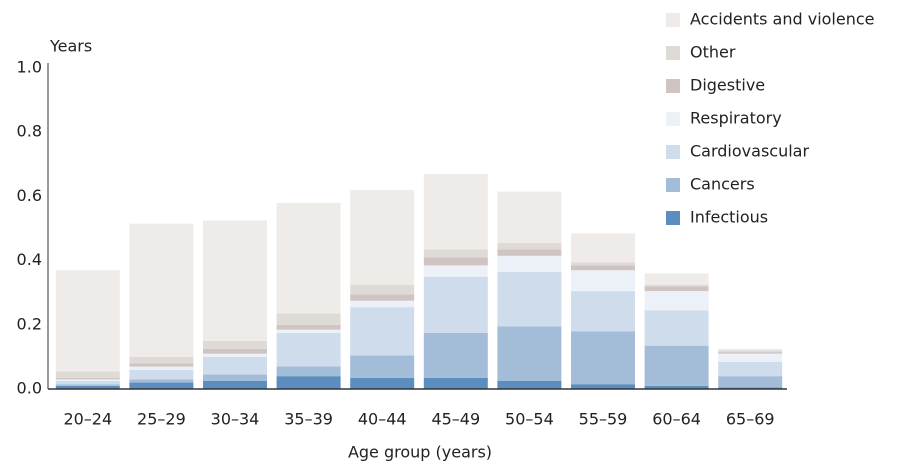 This screenshot has width=909, height=465. What do you see at coordinates (235, 419) in the screenshot?
I see `x-tick-label: 30–34` at bounding box center [235, 419].